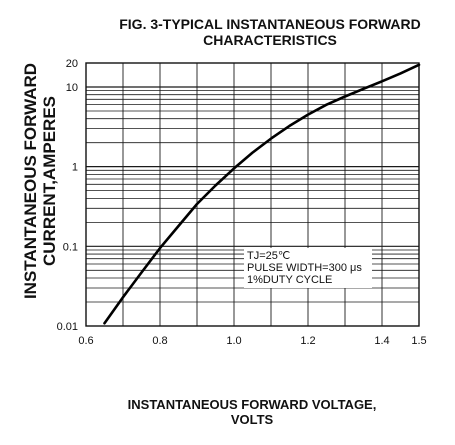 This screenshot has width=455, height=445. Describe the element at coordinates (49, 181) in the screenshot. I see `y-axis-label-line-2: CURRENT,AMPERES` at that location.